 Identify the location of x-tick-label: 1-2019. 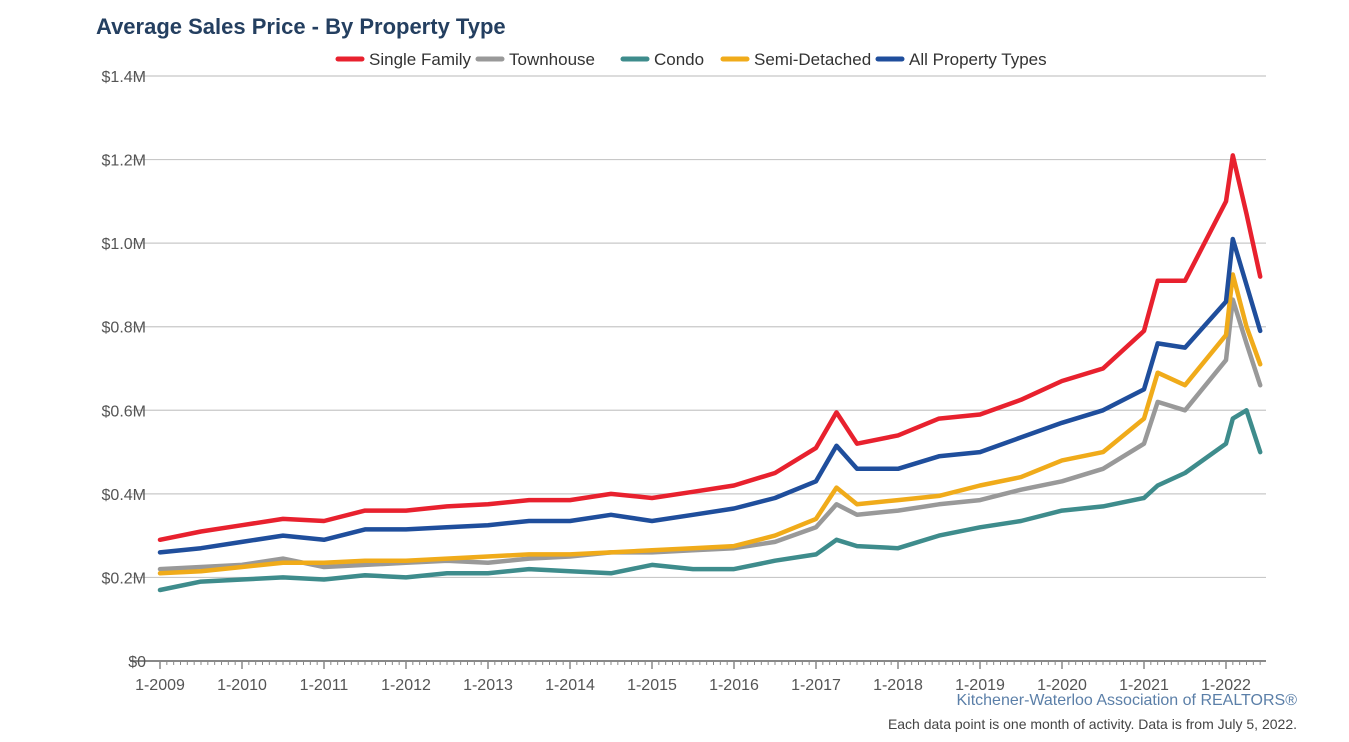
(980, 685).